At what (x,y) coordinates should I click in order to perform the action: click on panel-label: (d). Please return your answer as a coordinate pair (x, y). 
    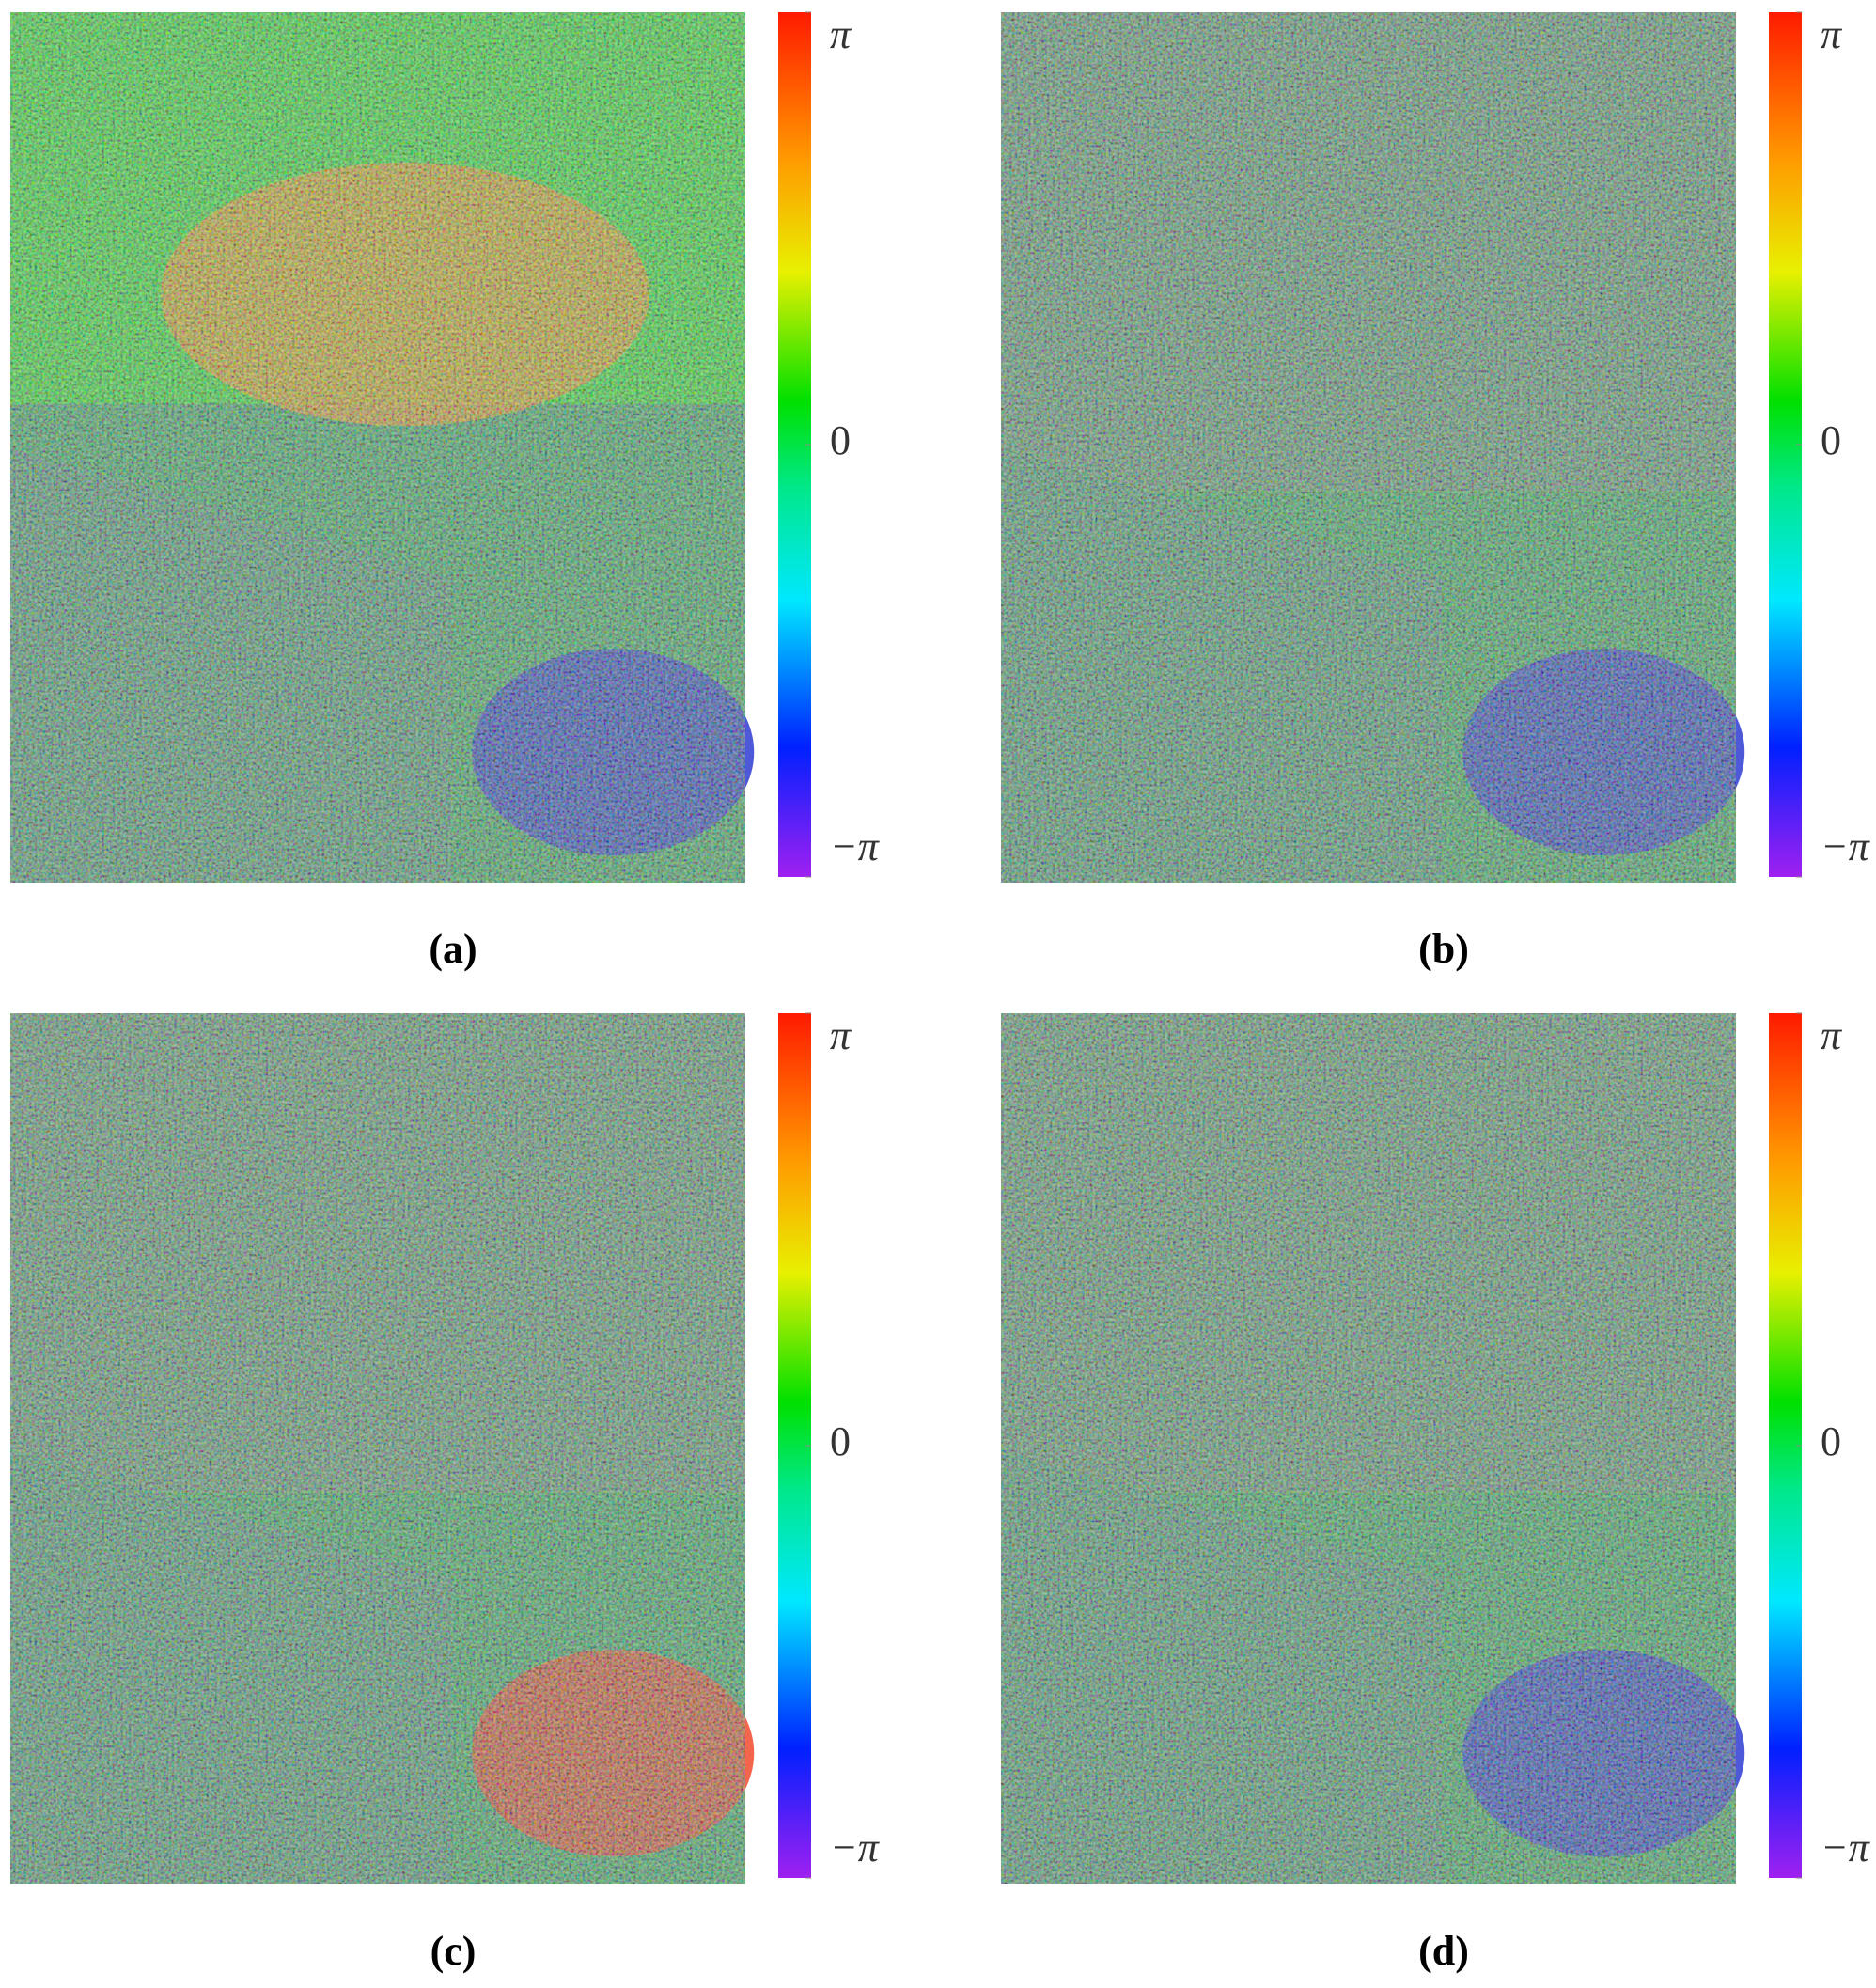
    Looking at the image, I should click on (1444, 1951).